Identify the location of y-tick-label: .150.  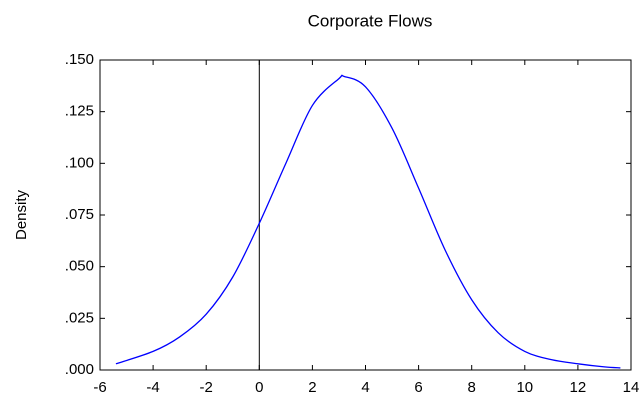
(79, 59).